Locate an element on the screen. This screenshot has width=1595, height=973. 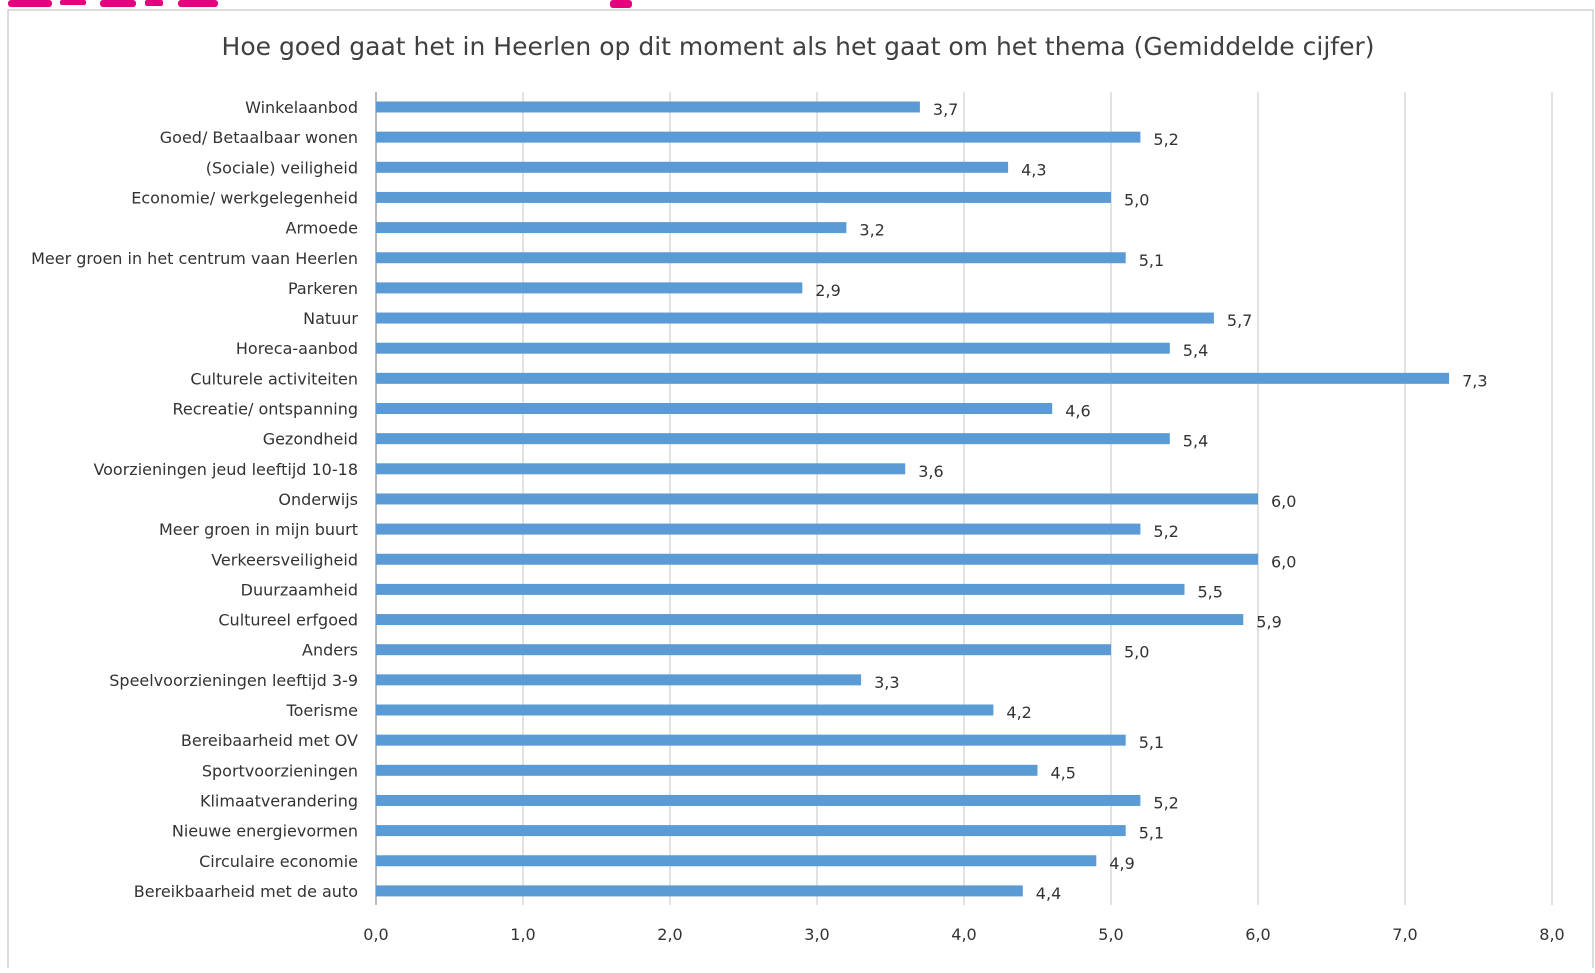
category-label: Anders is located at coordinates (330, 650).